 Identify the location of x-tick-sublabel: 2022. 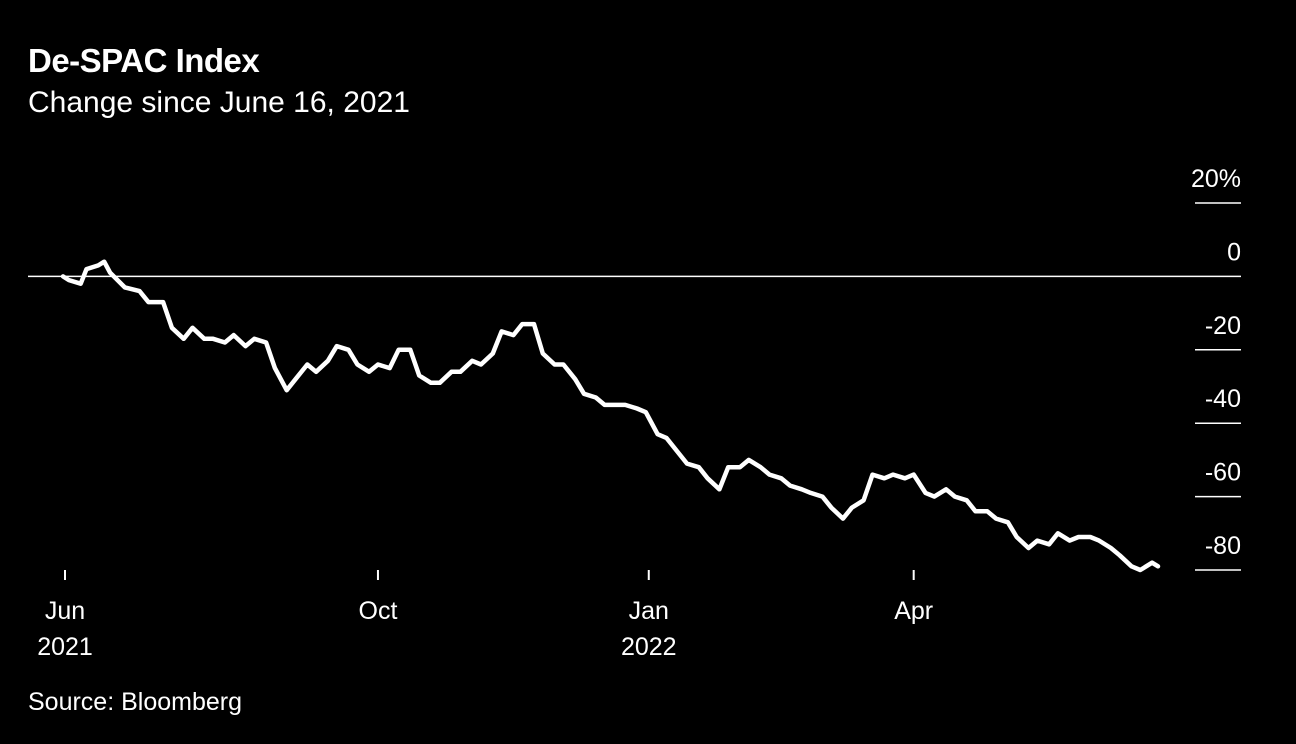
(649, 647).